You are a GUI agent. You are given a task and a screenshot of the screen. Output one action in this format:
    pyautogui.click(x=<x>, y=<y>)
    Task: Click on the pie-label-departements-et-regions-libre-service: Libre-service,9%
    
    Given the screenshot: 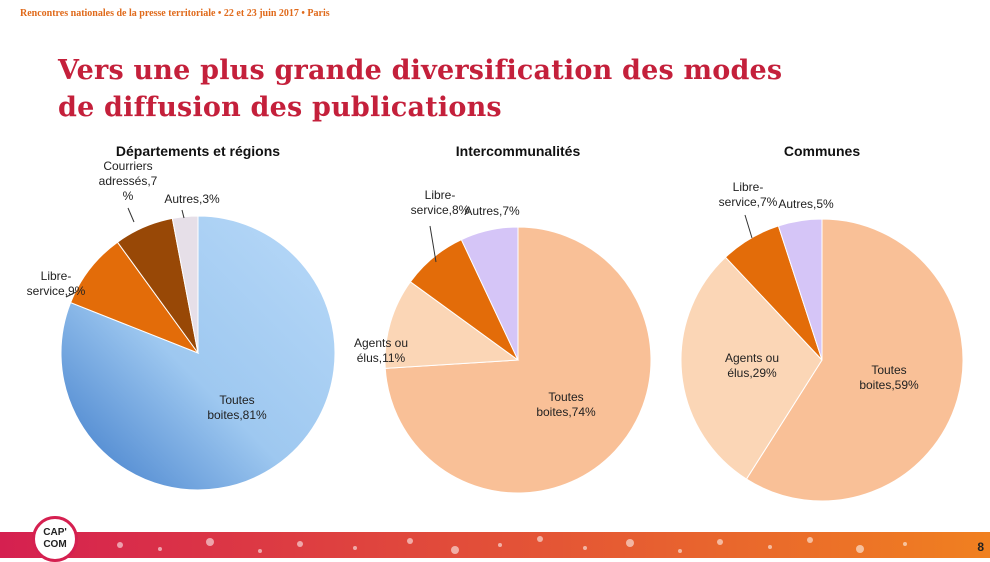 What is the action you would take?
    pyautogui.click(x=56, y=283)
    